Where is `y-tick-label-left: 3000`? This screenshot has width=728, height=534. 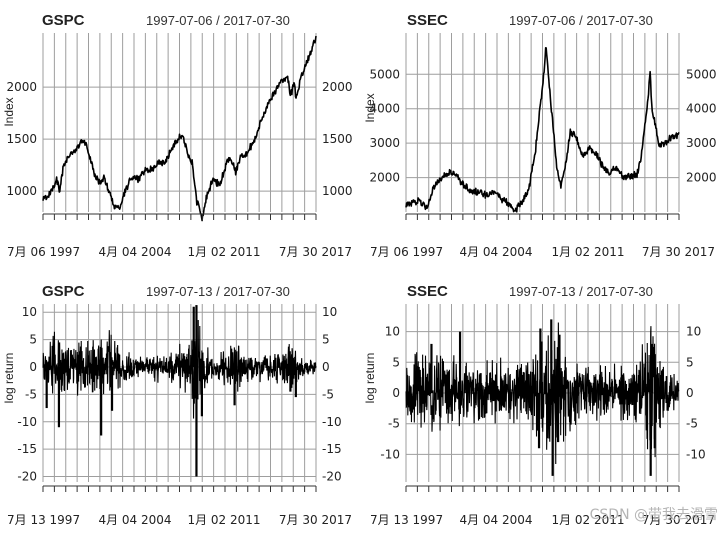
y-tick-label-left: 3000 is located at coordinates (384, 143).